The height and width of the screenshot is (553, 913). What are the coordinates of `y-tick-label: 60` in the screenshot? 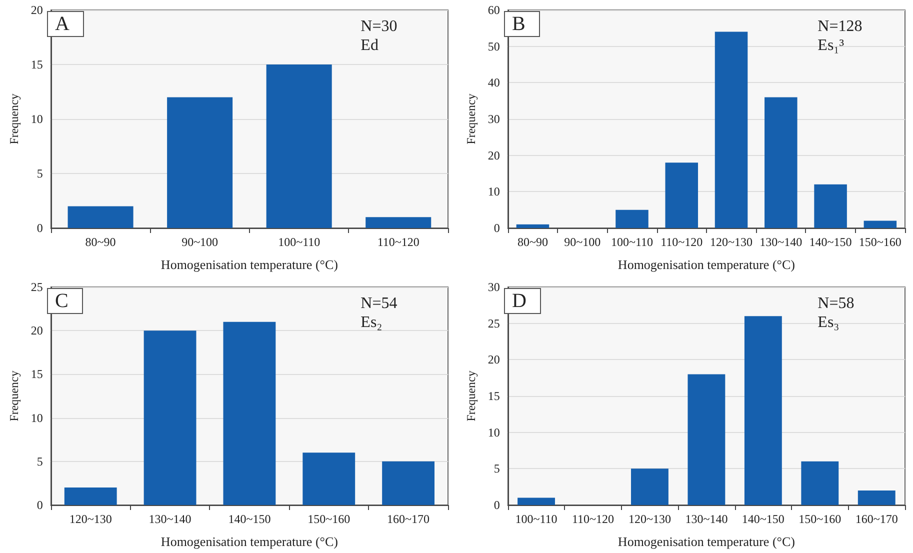 It's located at (494, 10).